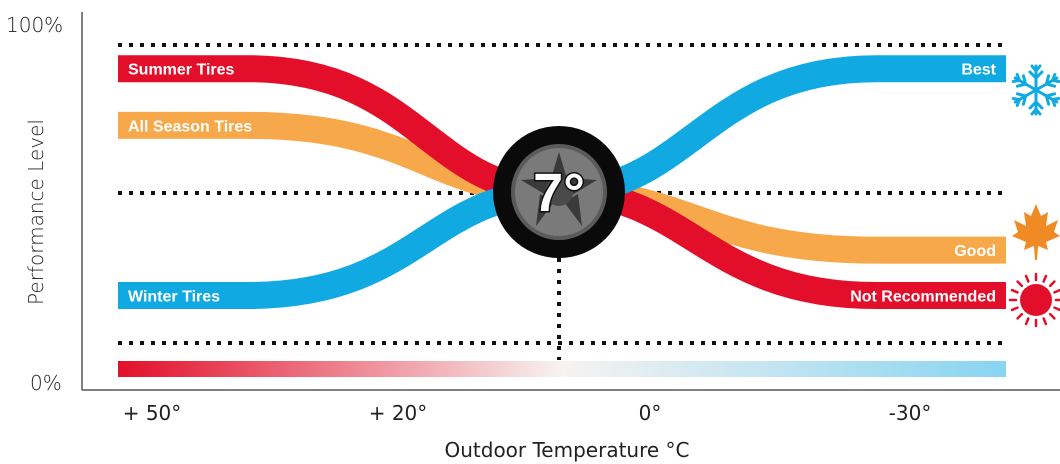  Describe the element at coordinates (181, 70) in the screenshot. I see `series-label-summer-tires: Summer Tires` at that location.